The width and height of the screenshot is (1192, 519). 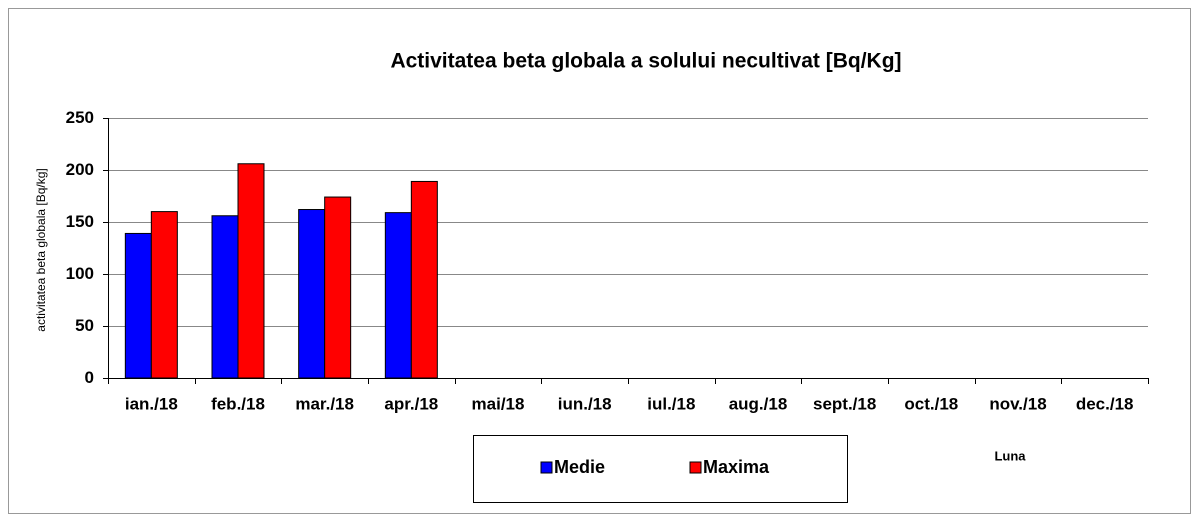 I want to click on x-tick-label: oct./18, so click(x=931, y=403).